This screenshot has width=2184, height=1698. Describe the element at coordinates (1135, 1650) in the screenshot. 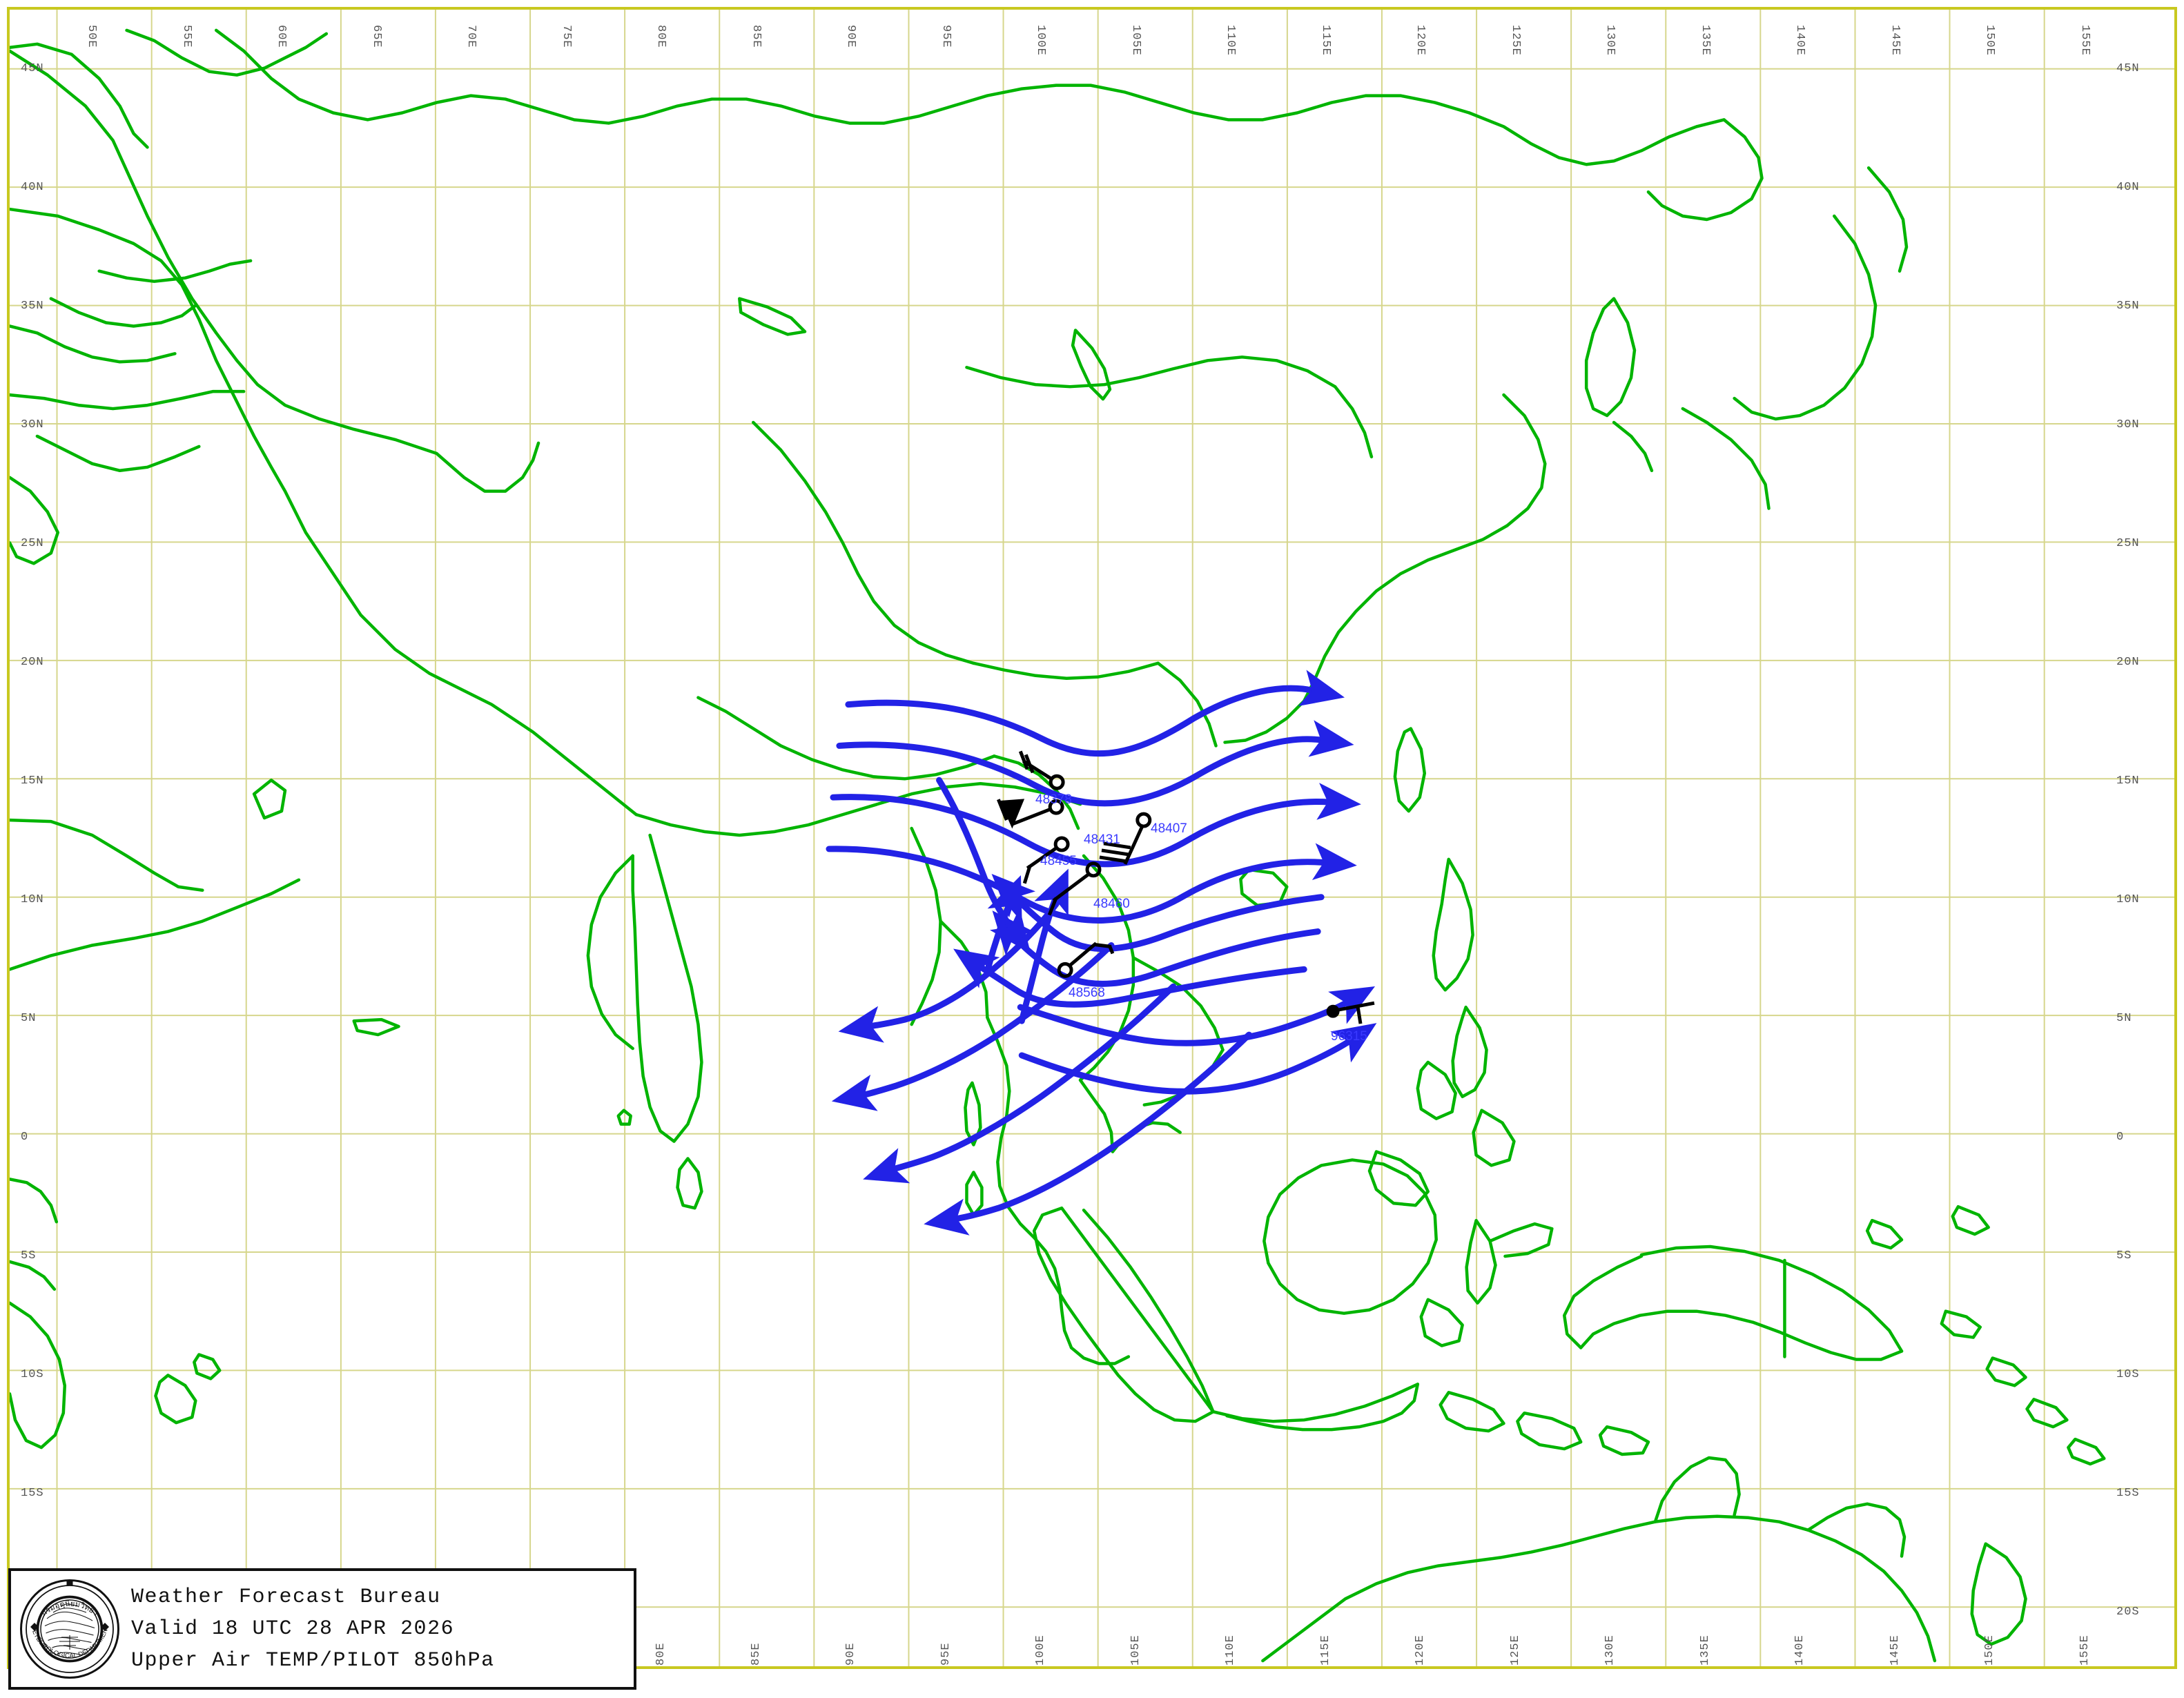

I see `lon-tick-label-bottom: 105E` at that location.